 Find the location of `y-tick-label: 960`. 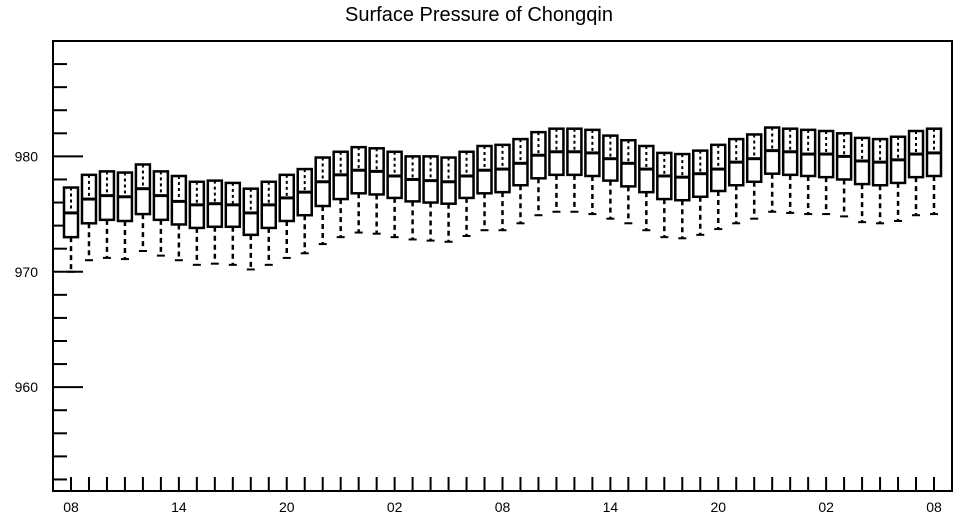

y-tick-label: 960 is located at coordinates (27, 387).